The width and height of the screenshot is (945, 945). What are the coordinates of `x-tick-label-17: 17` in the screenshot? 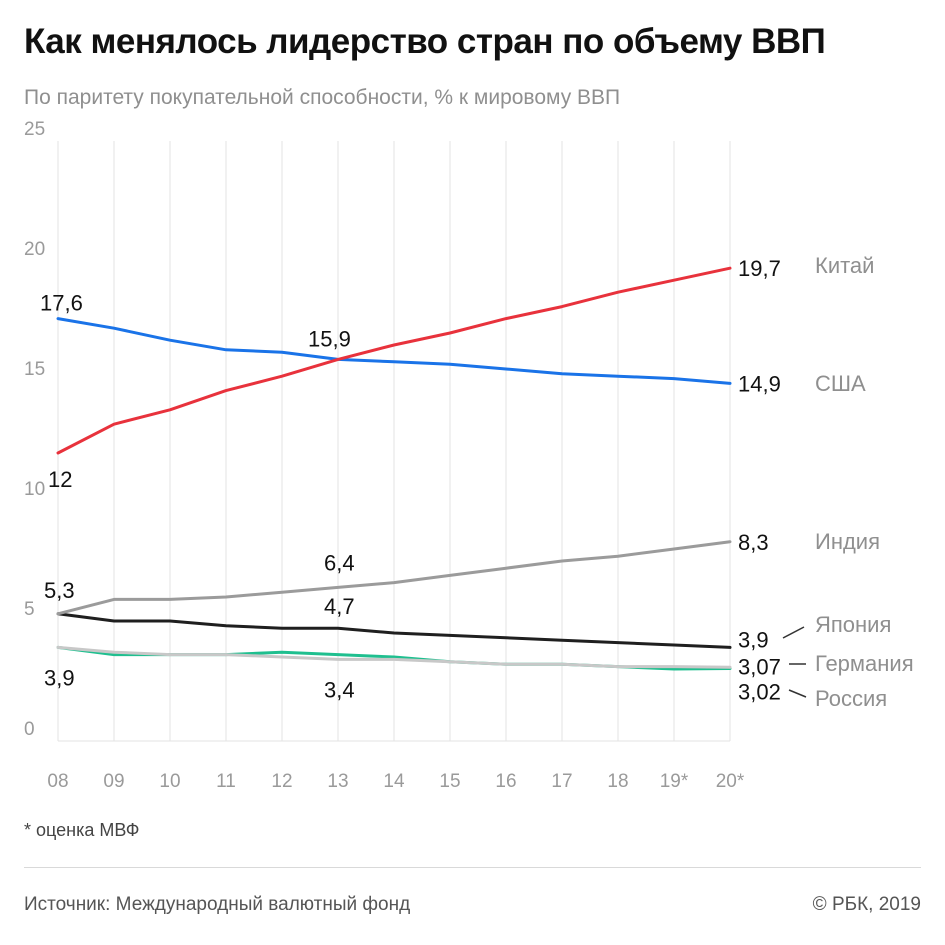 It's located at (561, 781).